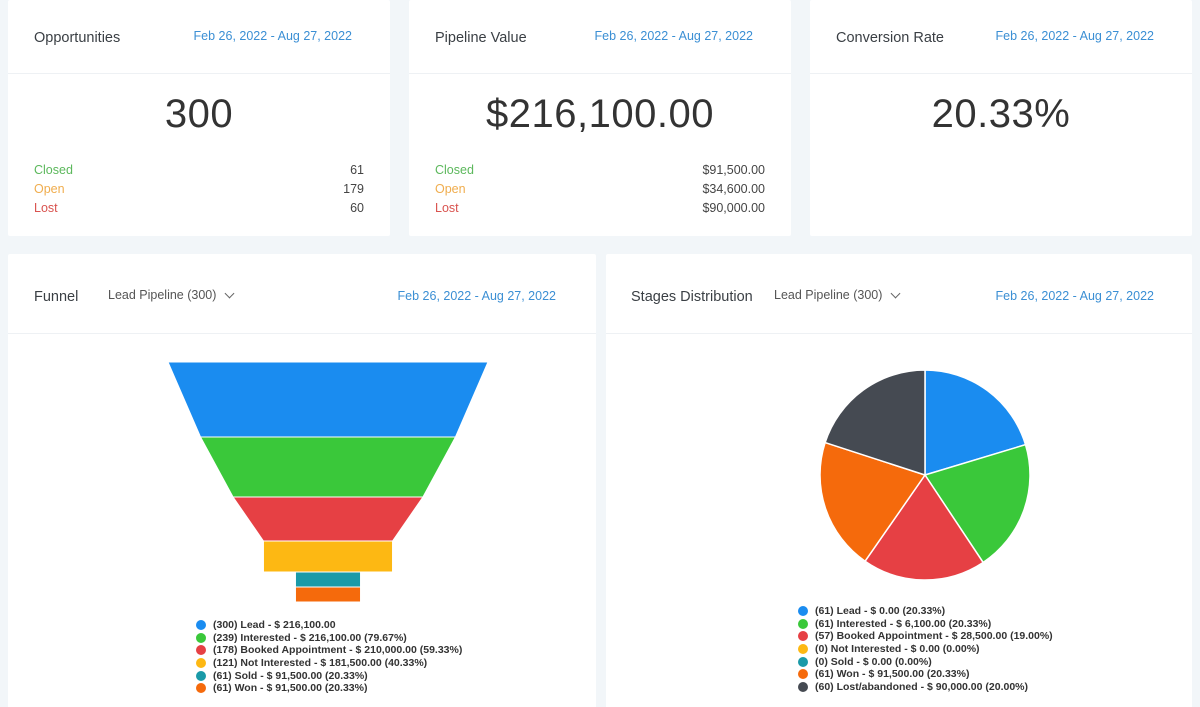 The width and height of the screenshot is (1200, 707). Describe the element at coordinates (199, 172) in the screenshot. I see `opportunities-closed-row: Closed 61` at that location.